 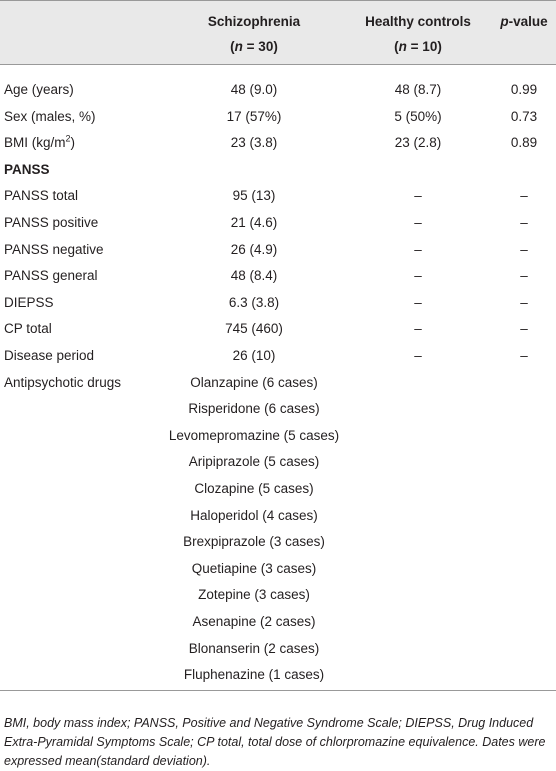 What do you see at coordinates (254, 355) in the screenshot?
I see `cell-value: 26 (10)` at bounding box center [254, 355].